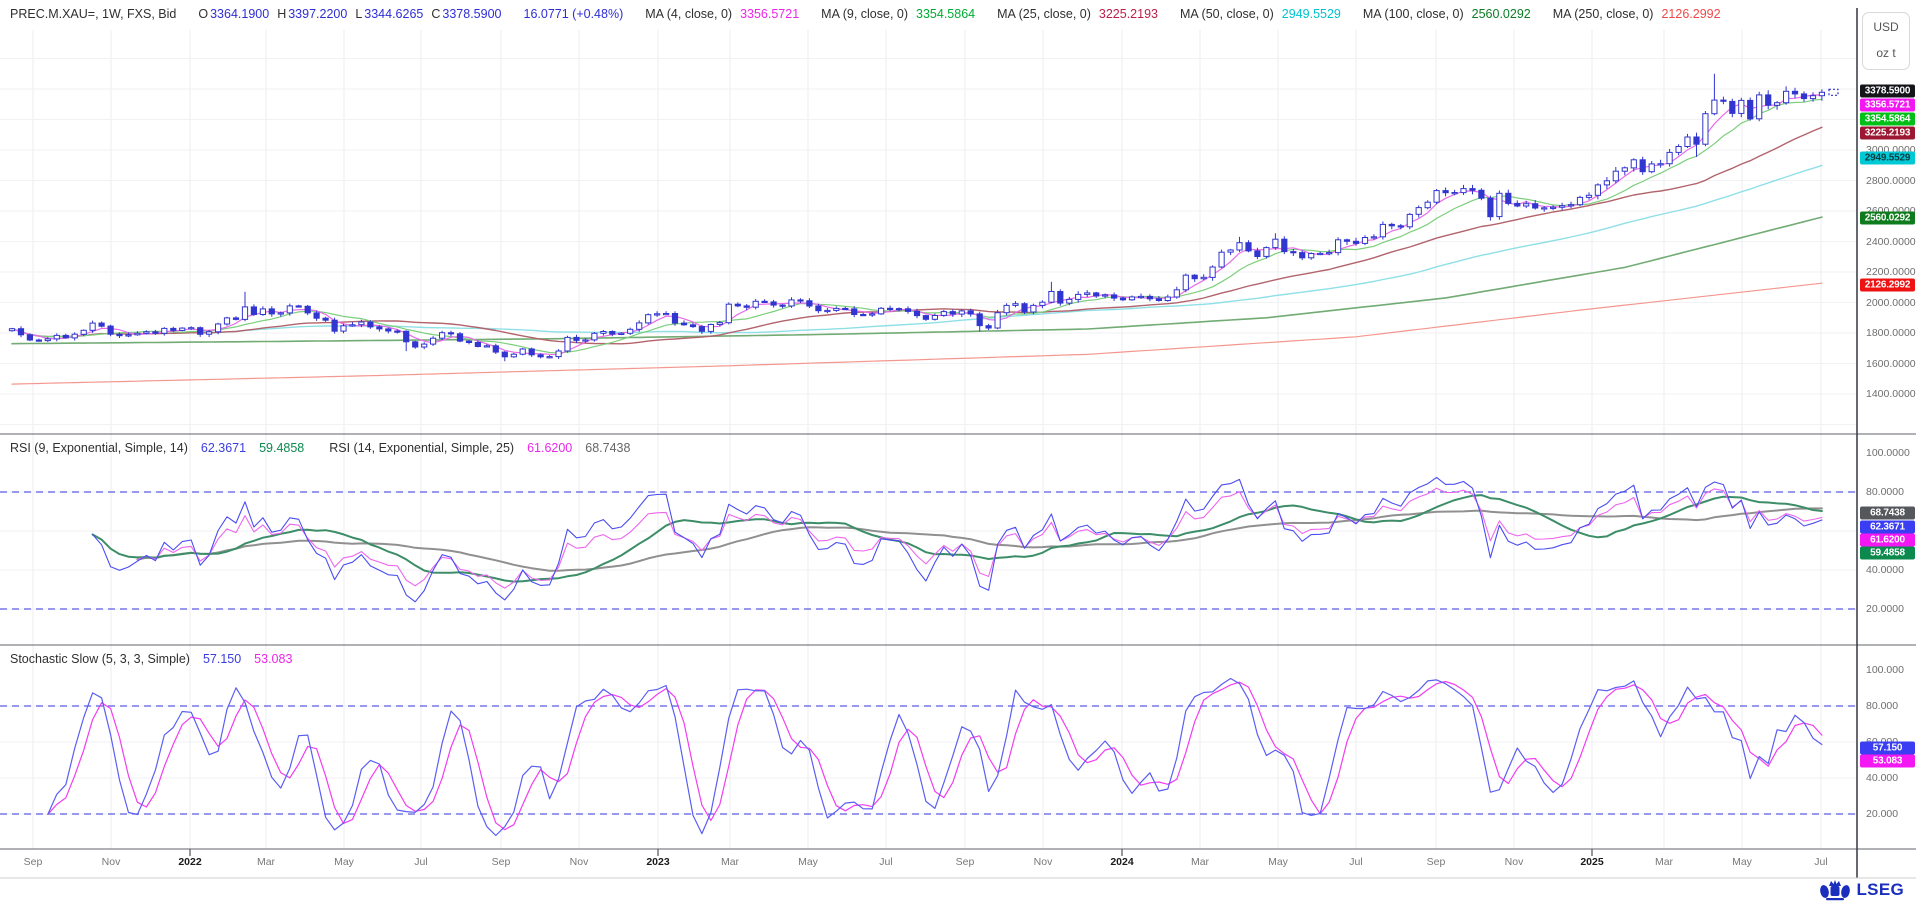  I want to click on ma-legend-item-undefined: MA (9, close, 0) 3354.5864, so click(898, 14).